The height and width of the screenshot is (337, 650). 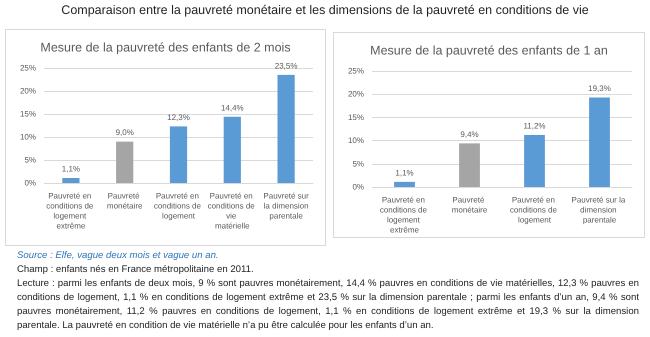 What do you see at coordinates (325, 10) in the screenshot?
I see `text: Comparaison entre la pauvreté monétaire et les dimensions de la pauvreté en conditions de vie` at bounding box center [325, 10].